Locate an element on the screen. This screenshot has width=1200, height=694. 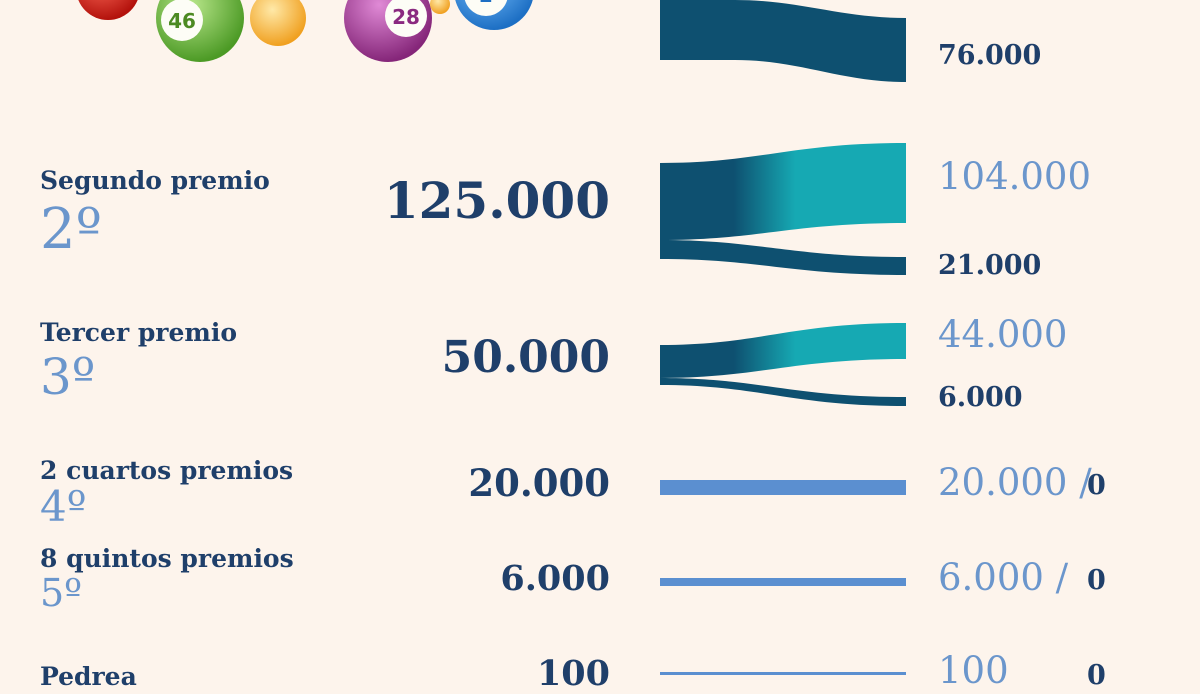
output-value: 100 is located at coordinates (973, 670).